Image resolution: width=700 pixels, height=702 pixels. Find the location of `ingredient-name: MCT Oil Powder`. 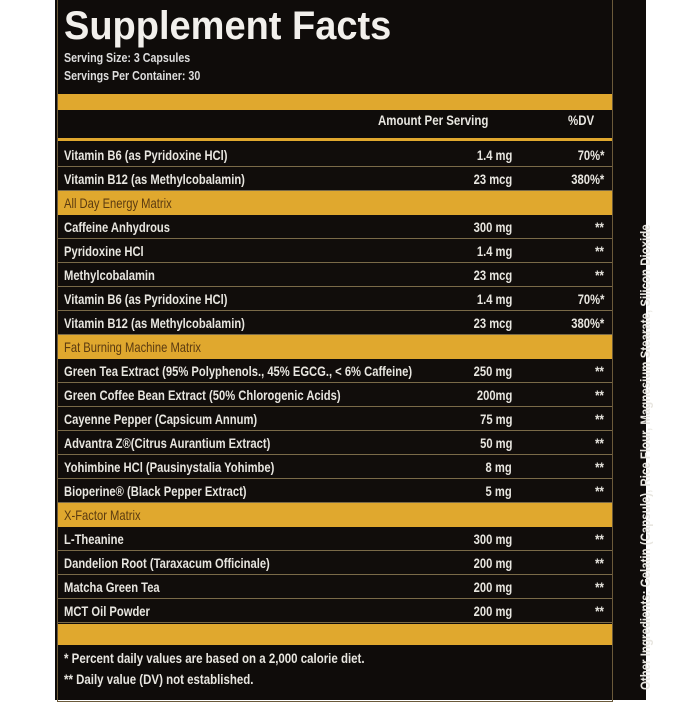

ingredient-name: MCT Oil Powder is located at coordinates (107, 611).